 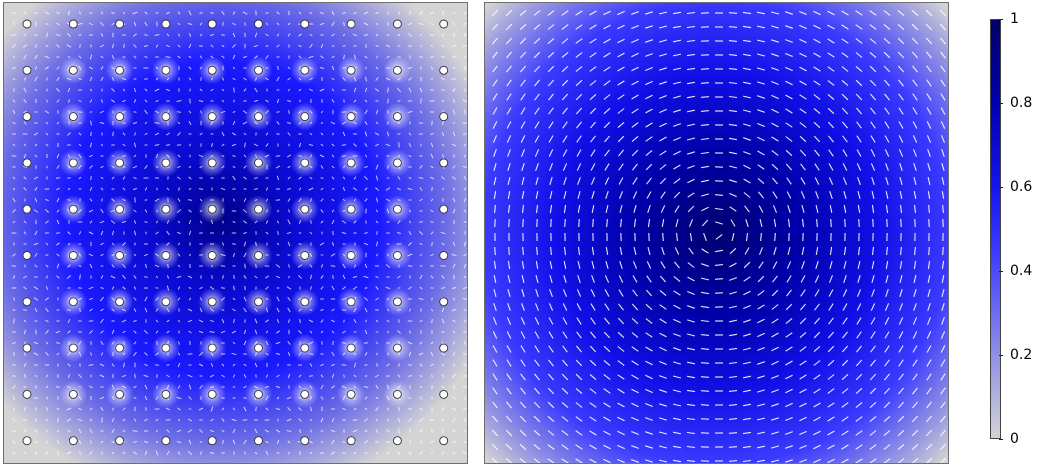 What do you see at coordinates (1021, 103) in the screenshot?
I see `colorbar-tick-label: 0.8` at bounding box center [1021, 103].